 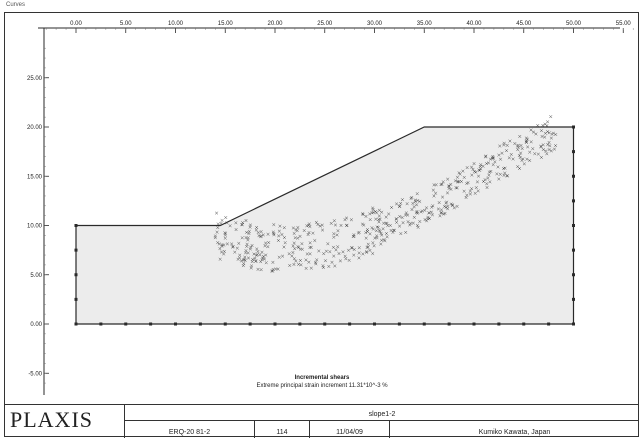 I want to click on x-tick-label: 0.00, so click(x=76, y=24).